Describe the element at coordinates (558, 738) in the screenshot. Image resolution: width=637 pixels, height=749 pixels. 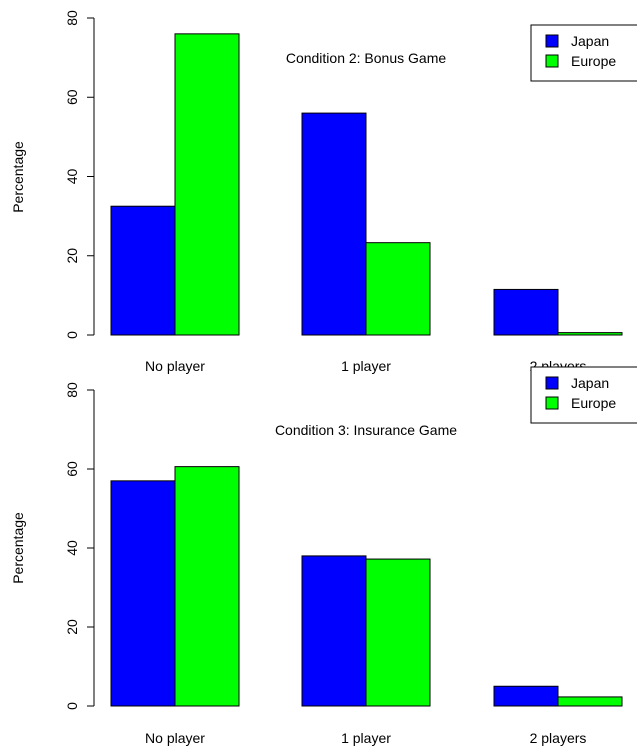
I see `category-label: 2 players` at that location.